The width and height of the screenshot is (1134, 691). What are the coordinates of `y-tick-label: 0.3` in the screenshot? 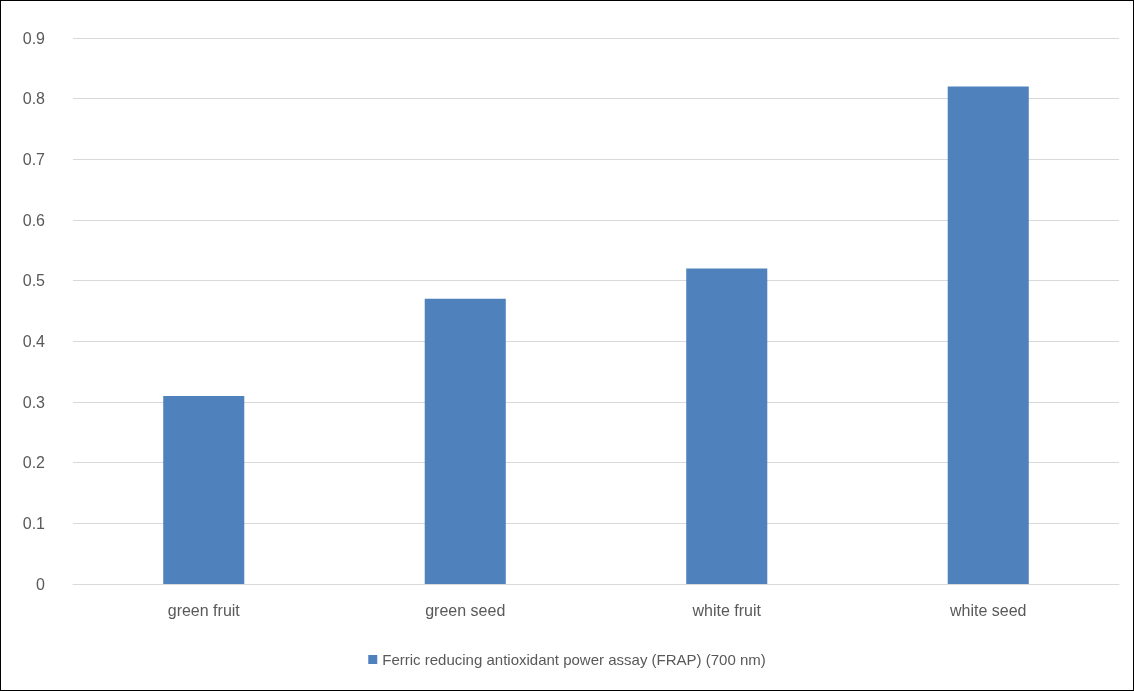 It's located at (34, 402).